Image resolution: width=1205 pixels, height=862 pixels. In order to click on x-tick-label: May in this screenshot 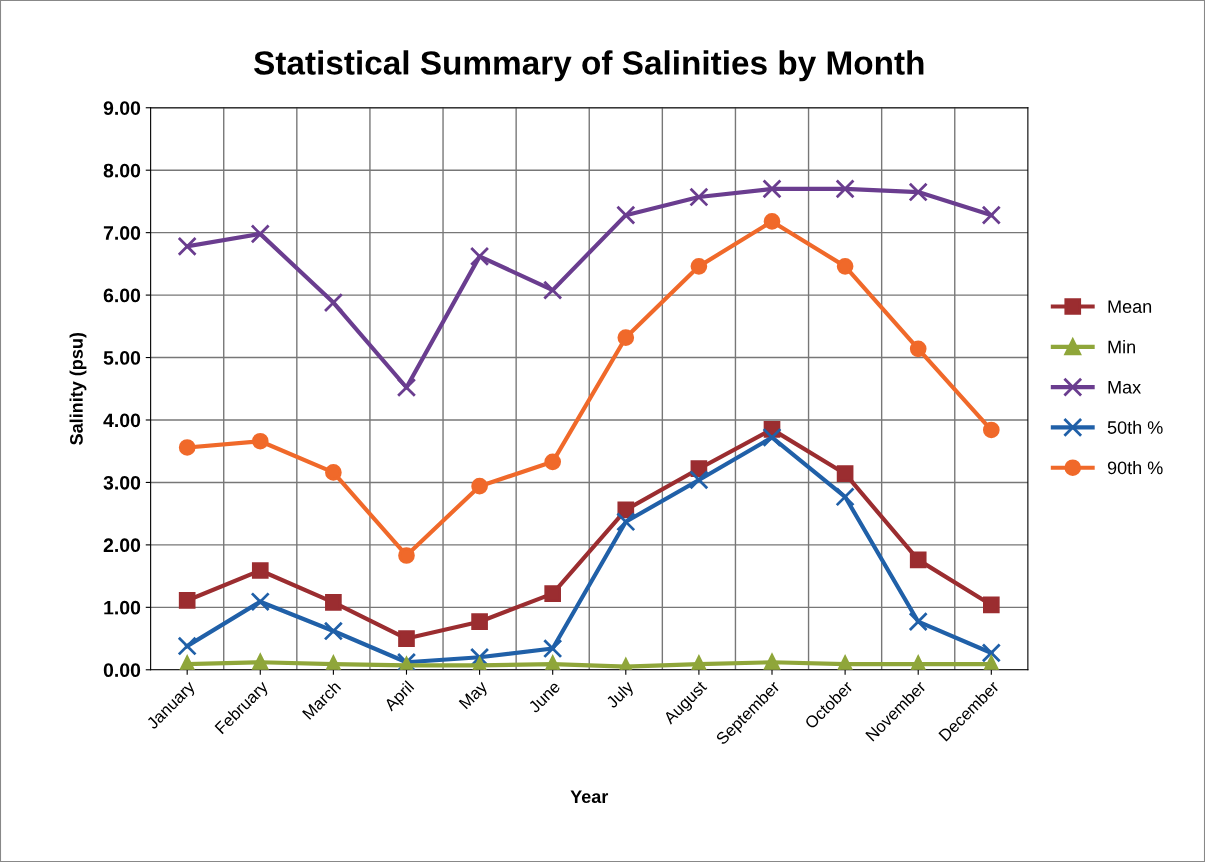, I will do `click(474, 695)`.